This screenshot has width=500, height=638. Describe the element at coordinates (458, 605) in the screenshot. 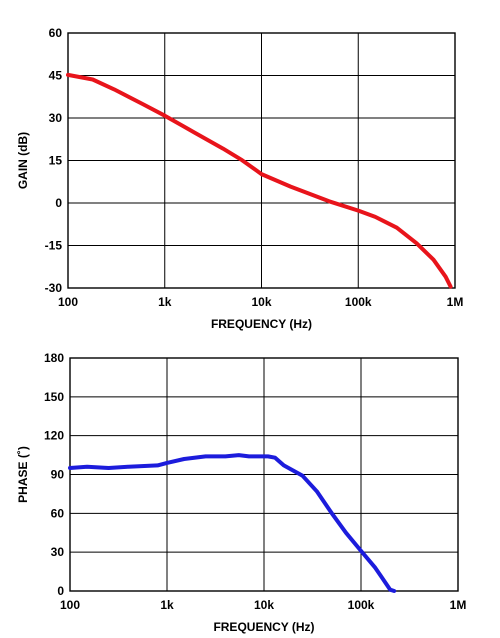

I see `phase-x-tick-label: 1M` at that location.